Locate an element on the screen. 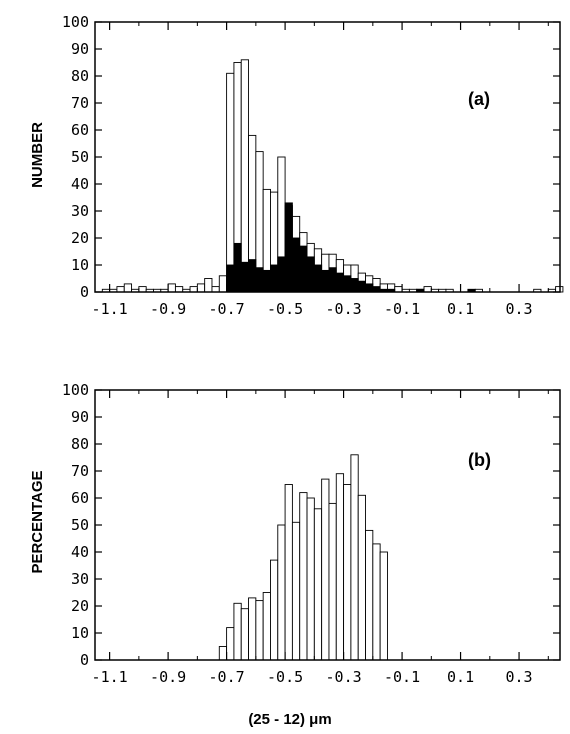 The image size is (570, 734). panel-a-ytick-label: 40 is located at coordinates (80, 184).